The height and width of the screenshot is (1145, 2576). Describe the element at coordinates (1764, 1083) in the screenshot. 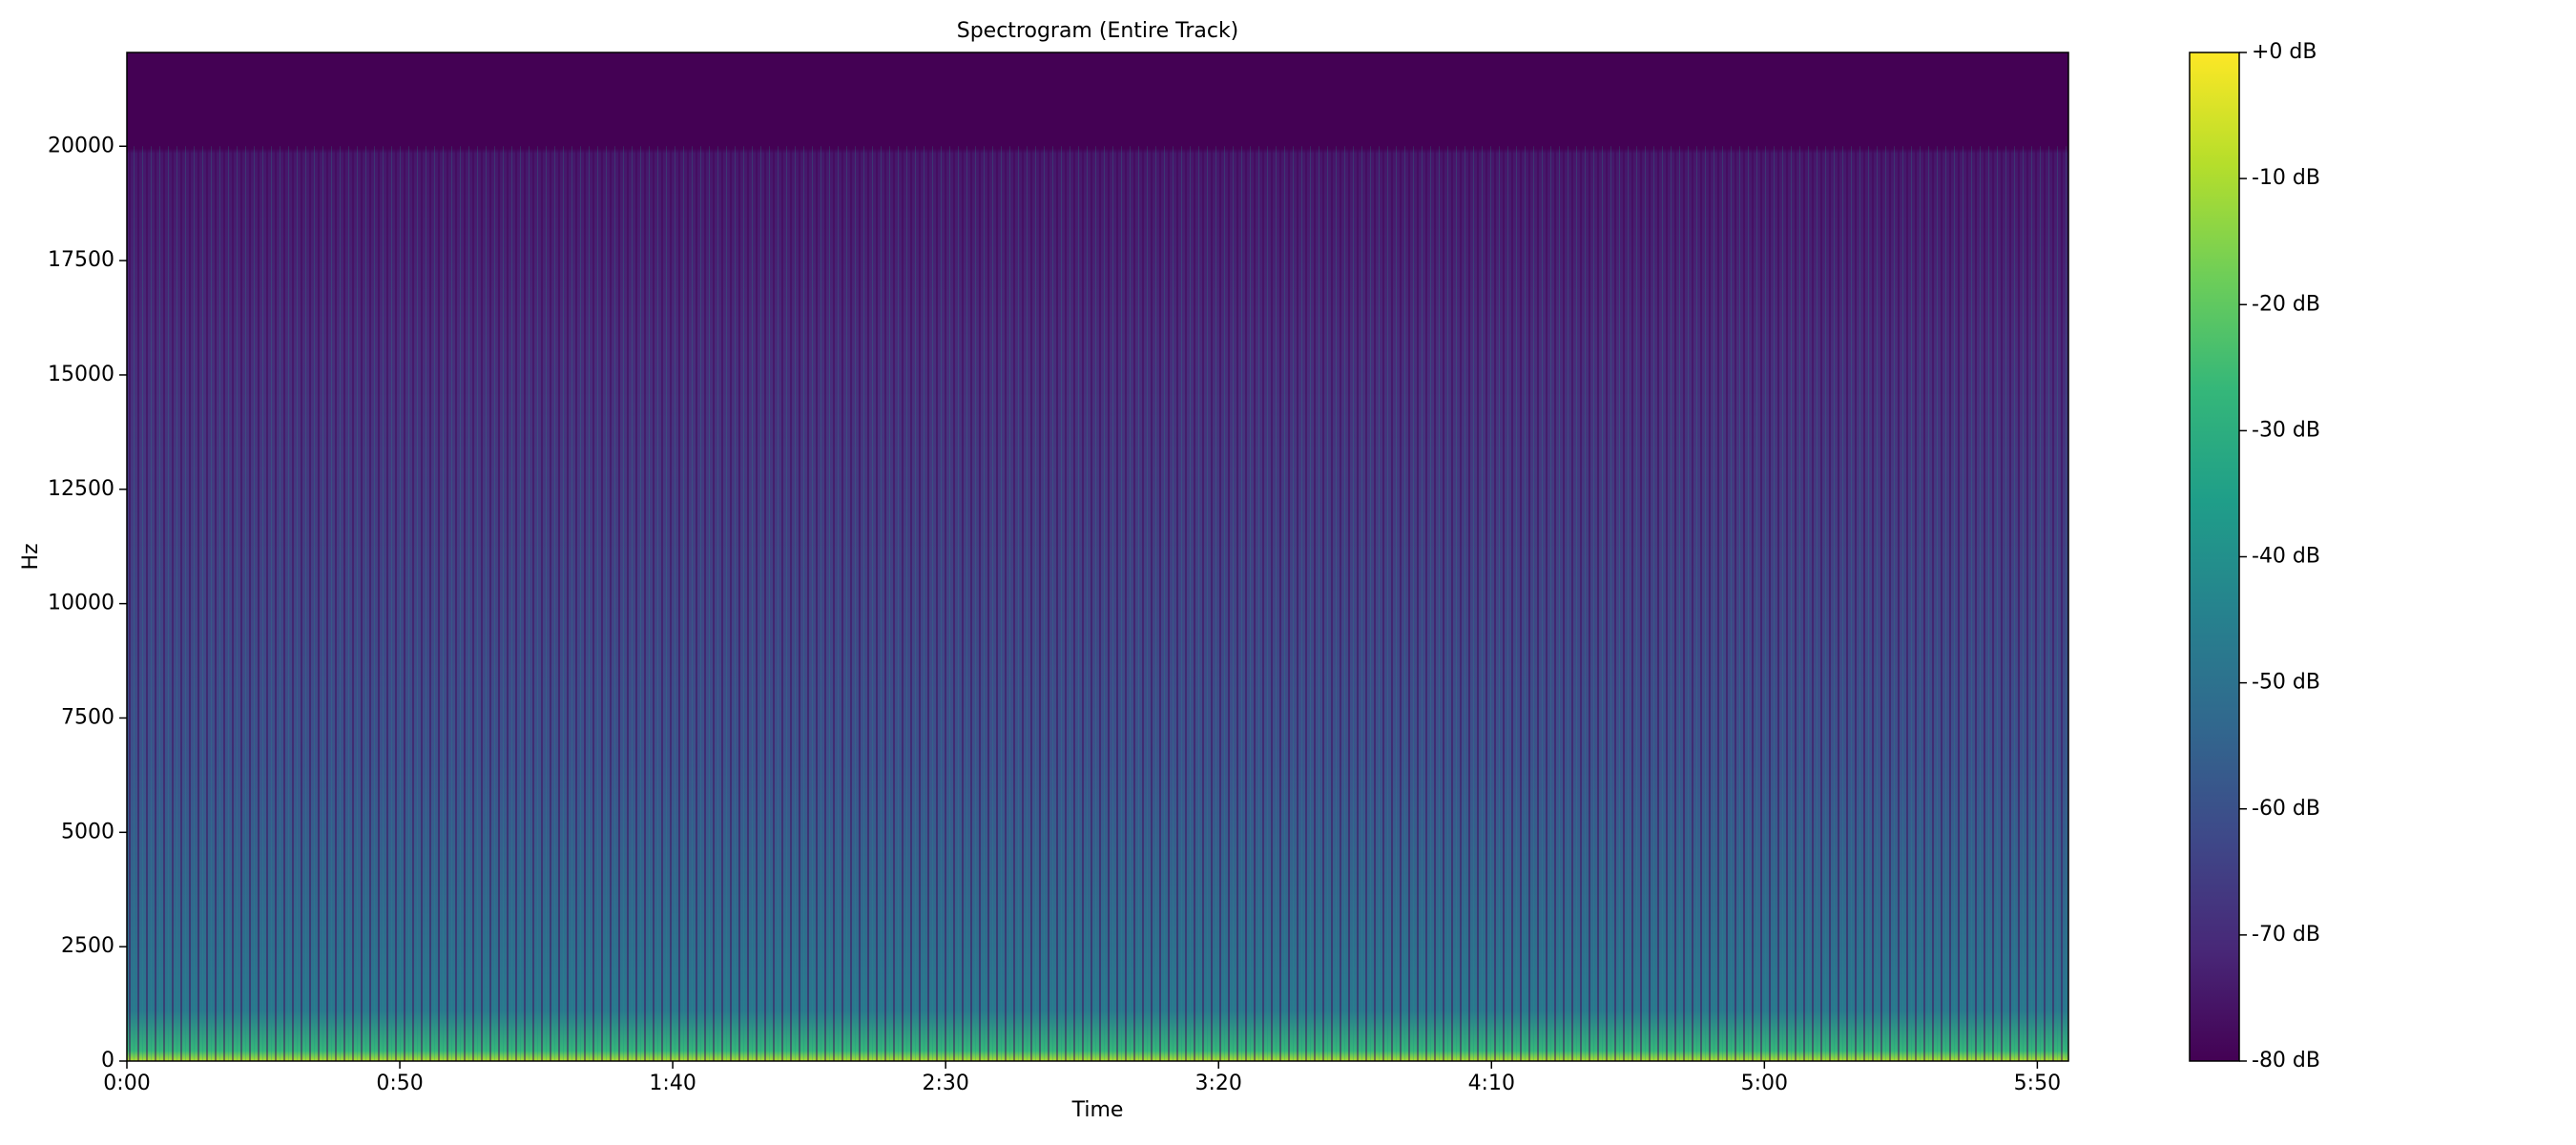

I see `x-tick-label: 5:00` at that location.